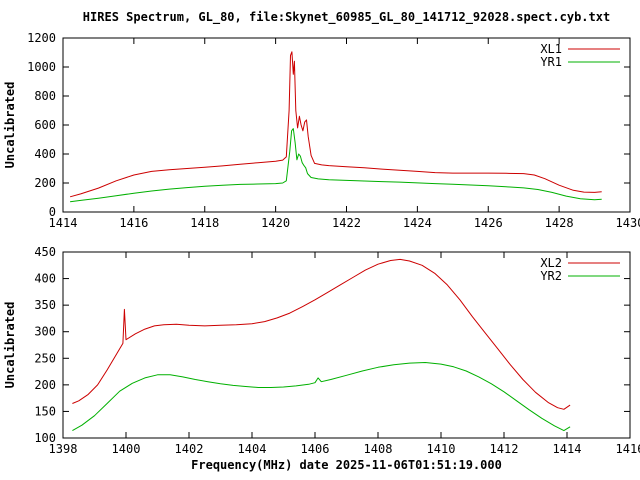 This screenshot has width=640, height=480. Describe the element at coordinates (45, 305) in the screenshot. I see `y-tick-label: 350` at that location.